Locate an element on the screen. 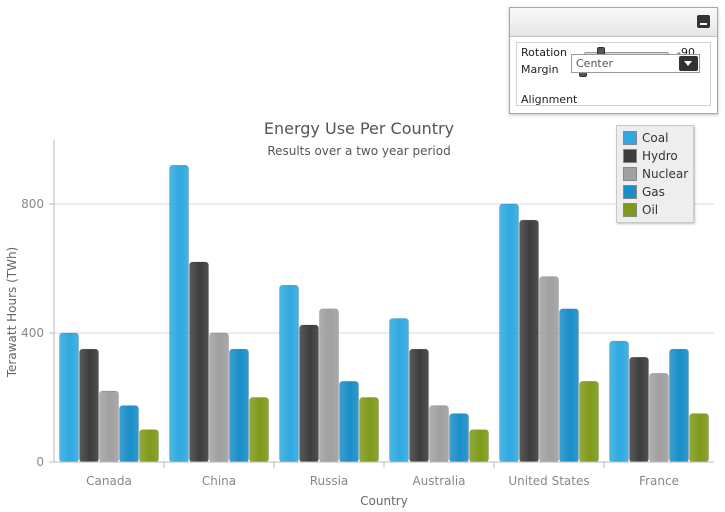 The height and width of the screenshot is (512, 725). legend-label: Hydro is located at coordinates (660, 156).